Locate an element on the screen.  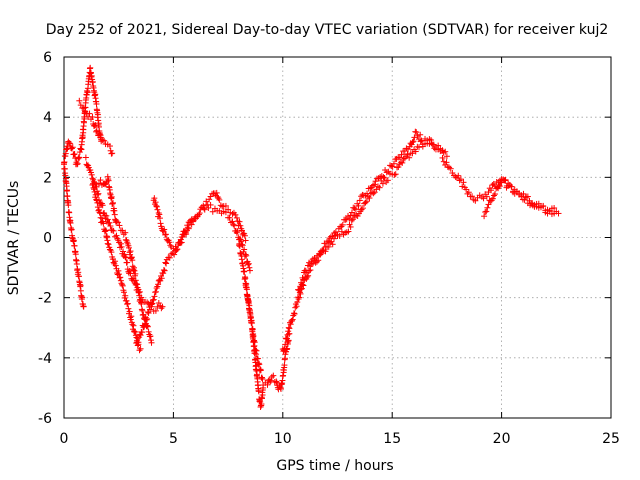
y-tick-labels: -6 -4 -2 0 2 4 6 is located at coordinates (45, 238).